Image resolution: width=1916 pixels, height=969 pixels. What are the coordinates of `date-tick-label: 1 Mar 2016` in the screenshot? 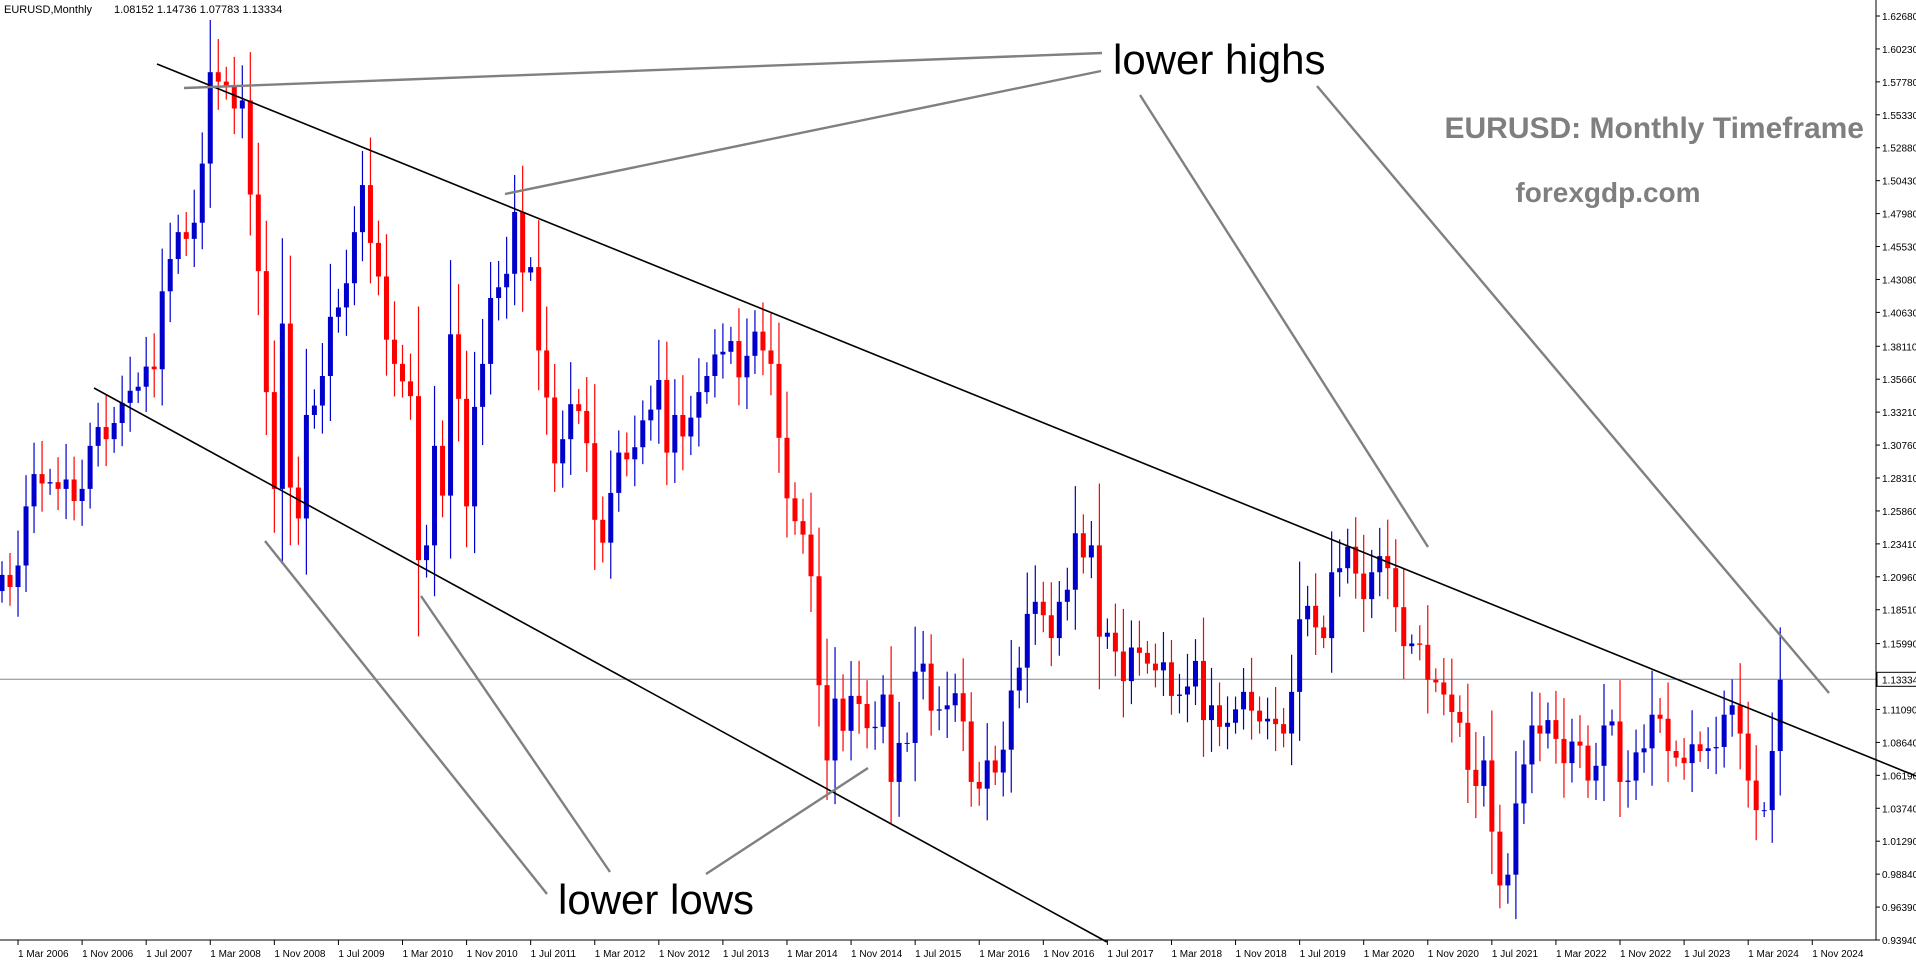 It's located at (1004, 954).